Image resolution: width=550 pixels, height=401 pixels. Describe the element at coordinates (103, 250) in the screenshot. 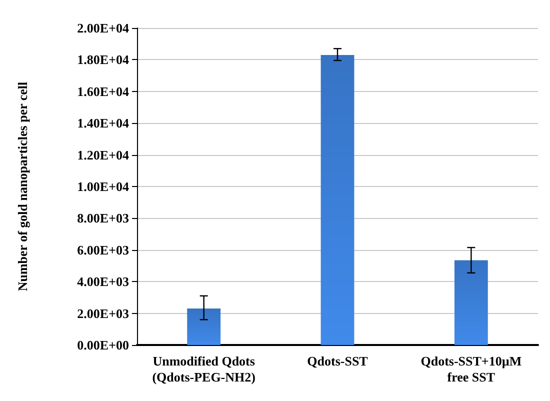

I see `y-tick-label: 6.00E+03` at that location.